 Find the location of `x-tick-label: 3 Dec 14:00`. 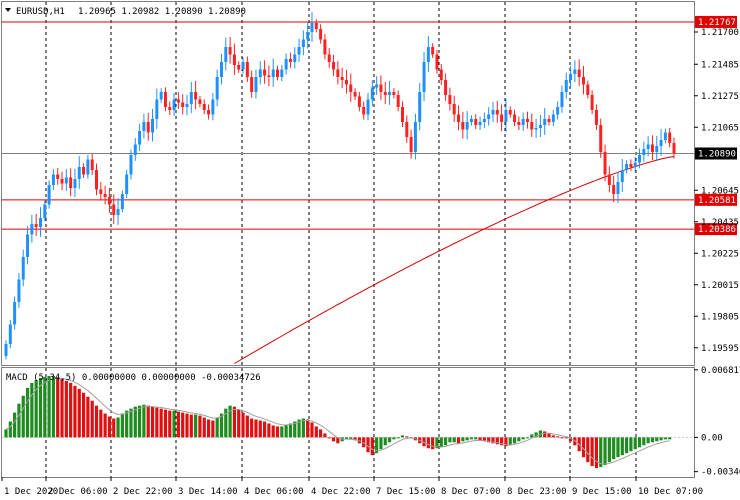

x-tick-label: 3 Dec 14:00 is located at coordinates (208, 492).